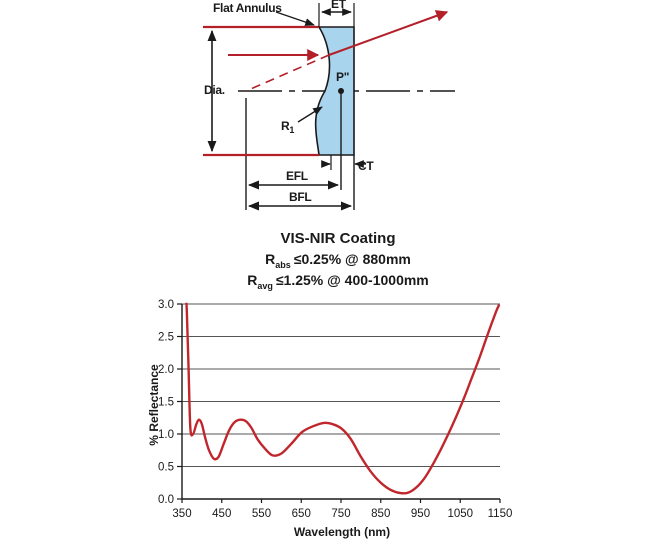 The image size is (665, 547). What do you see at coordinates (154, 405) in the screenshot?
I see `y-axis-label: % Reflectance` at bounding box center [154, 405].